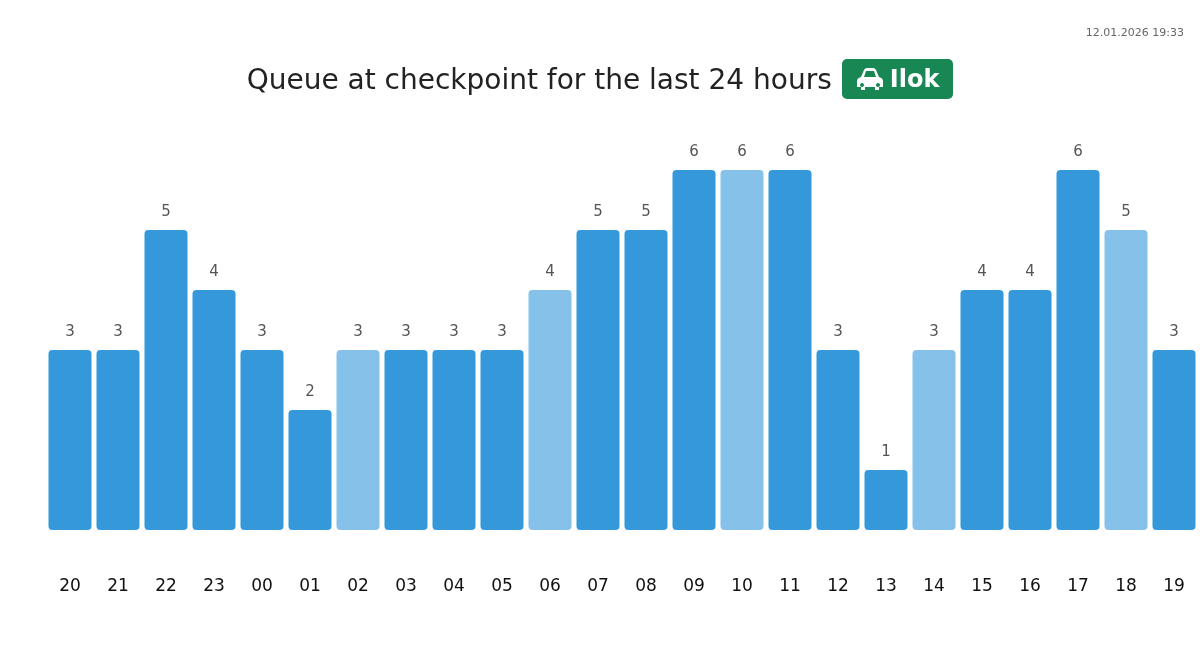 This screenshot has width=1200, height=651. Describe the element at coordinates (886, 450) in the screenshot. I see `data-label: 1` at that location.